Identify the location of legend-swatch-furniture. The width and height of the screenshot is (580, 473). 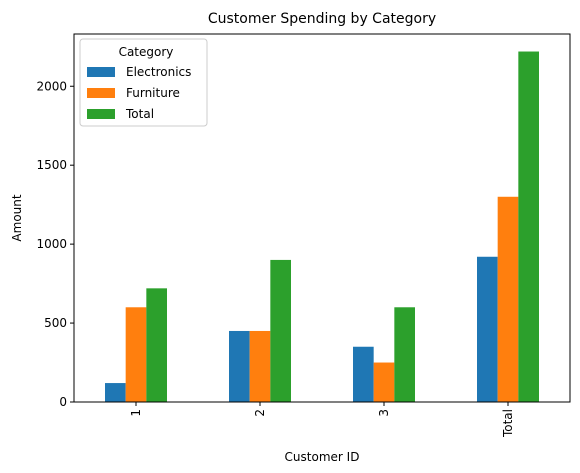
(101, 93).